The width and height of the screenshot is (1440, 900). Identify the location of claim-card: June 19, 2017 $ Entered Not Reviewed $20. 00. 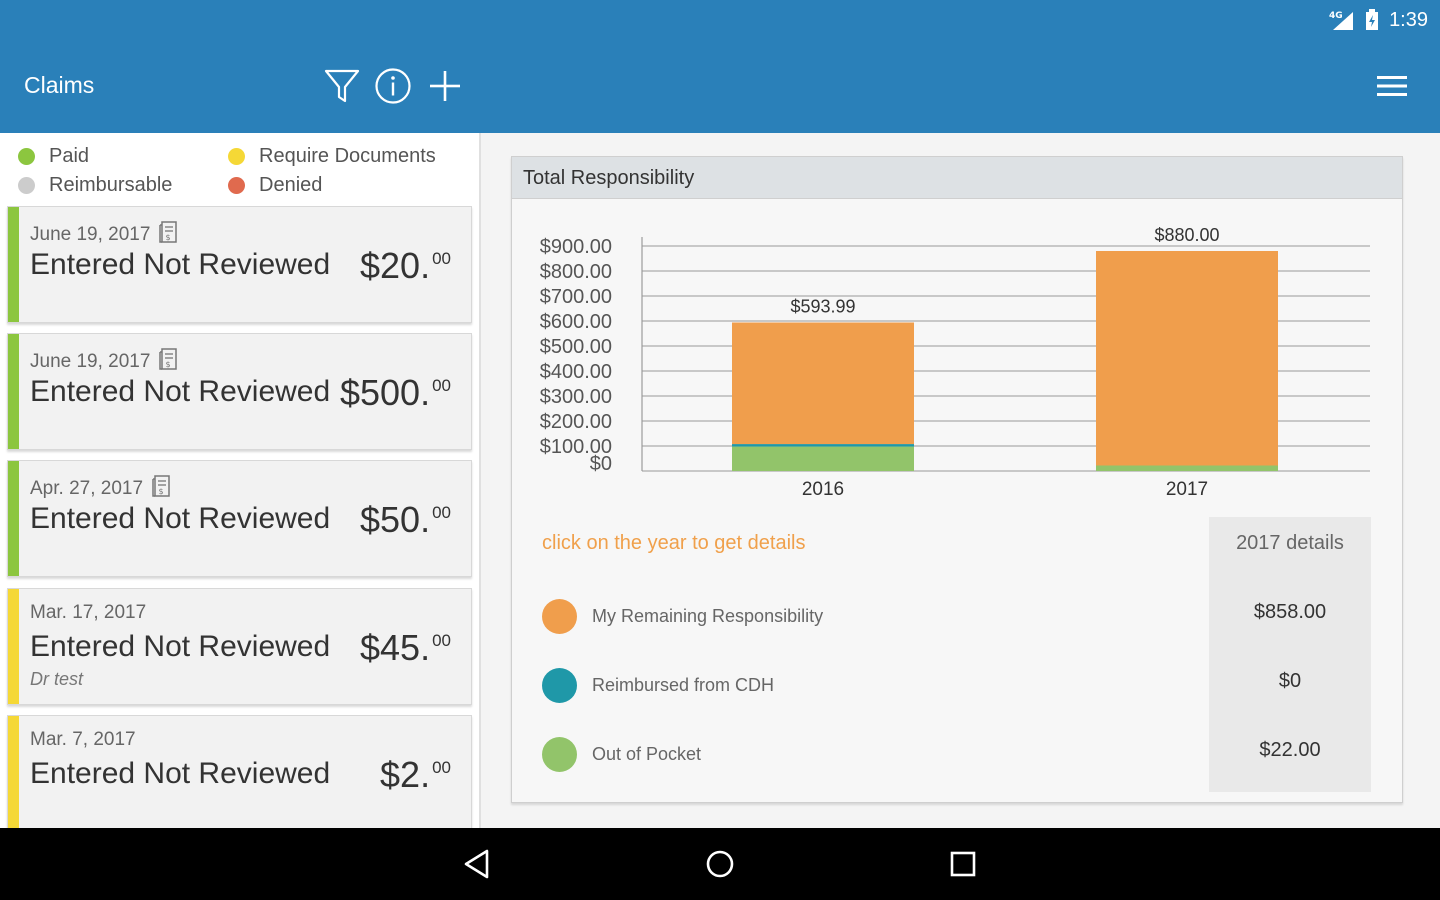
(239, 264).